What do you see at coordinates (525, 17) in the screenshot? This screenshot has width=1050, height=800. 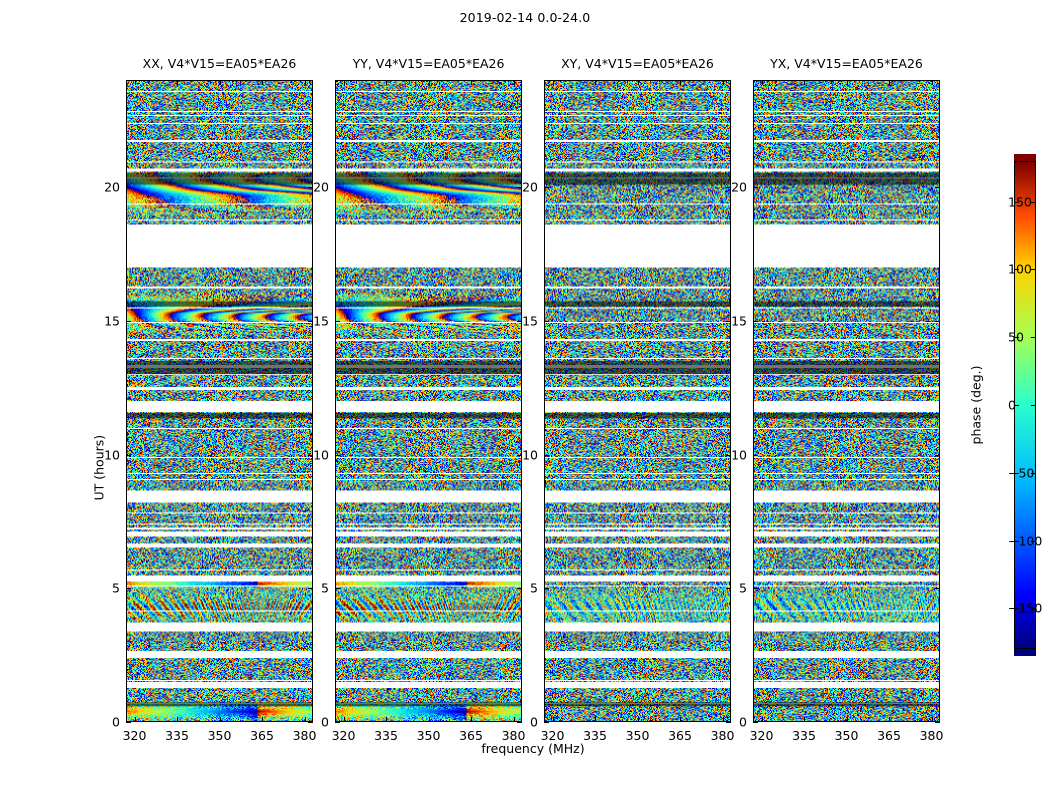 I see `figure-title: 2019-02-14 0.0-24.0` at bounding box center [525, 17].